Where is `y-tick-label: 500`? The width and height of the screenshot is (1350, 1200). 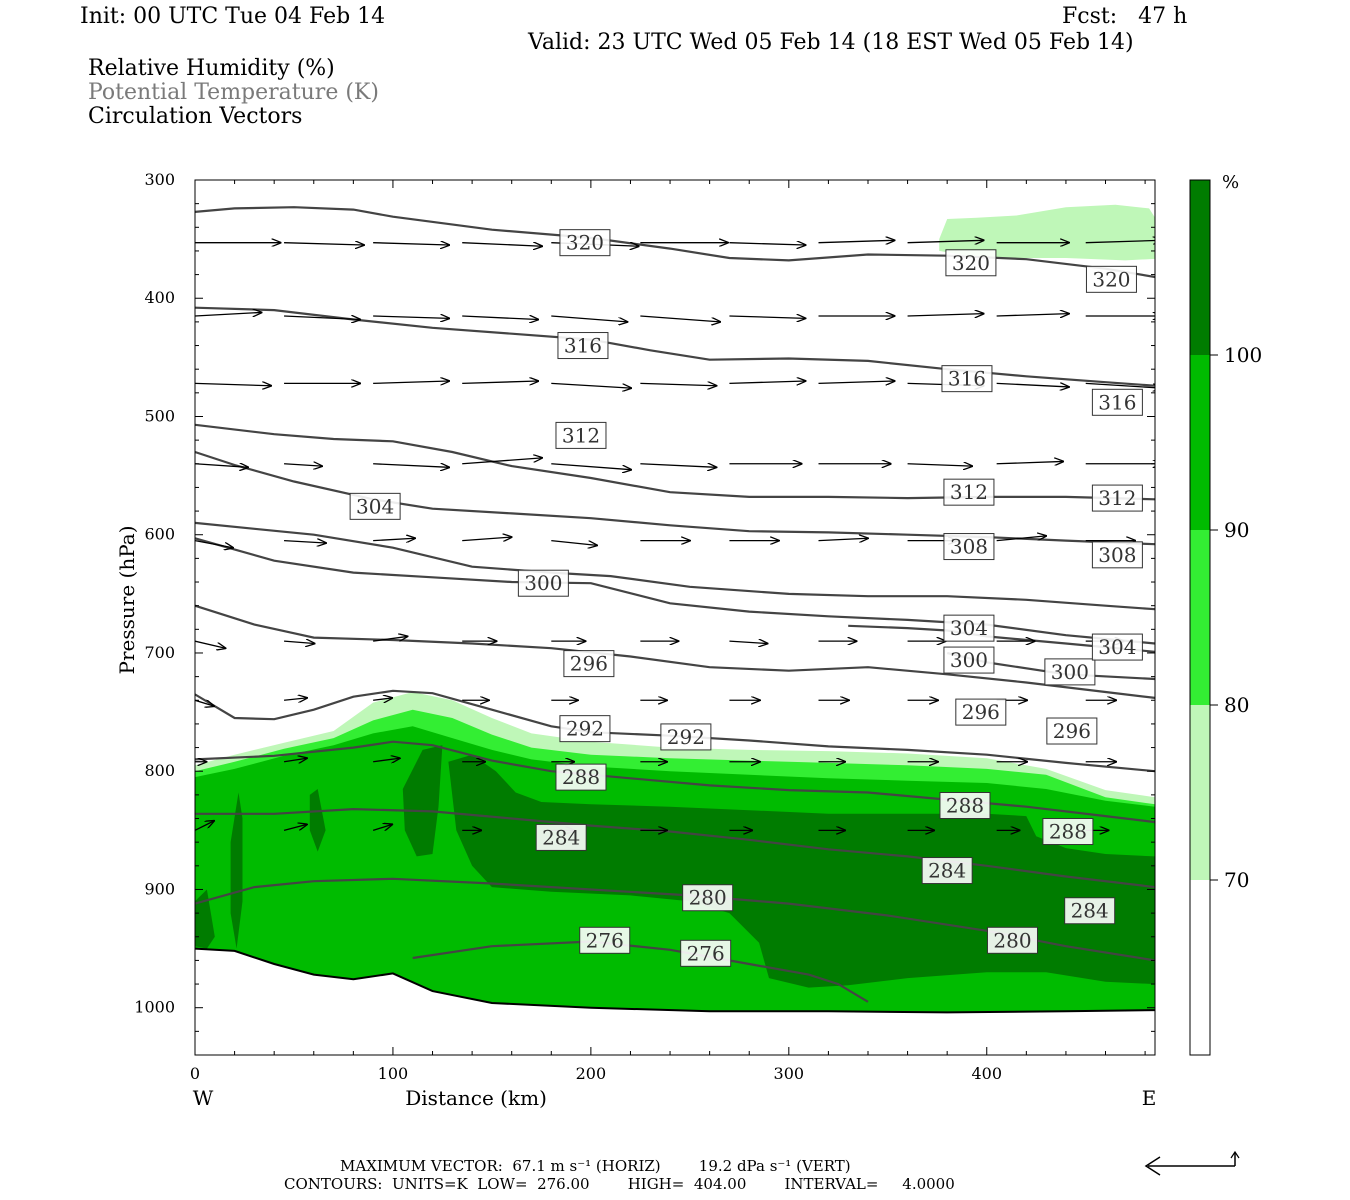
y-tick-label: 500 is located at coordinates (159, 415).